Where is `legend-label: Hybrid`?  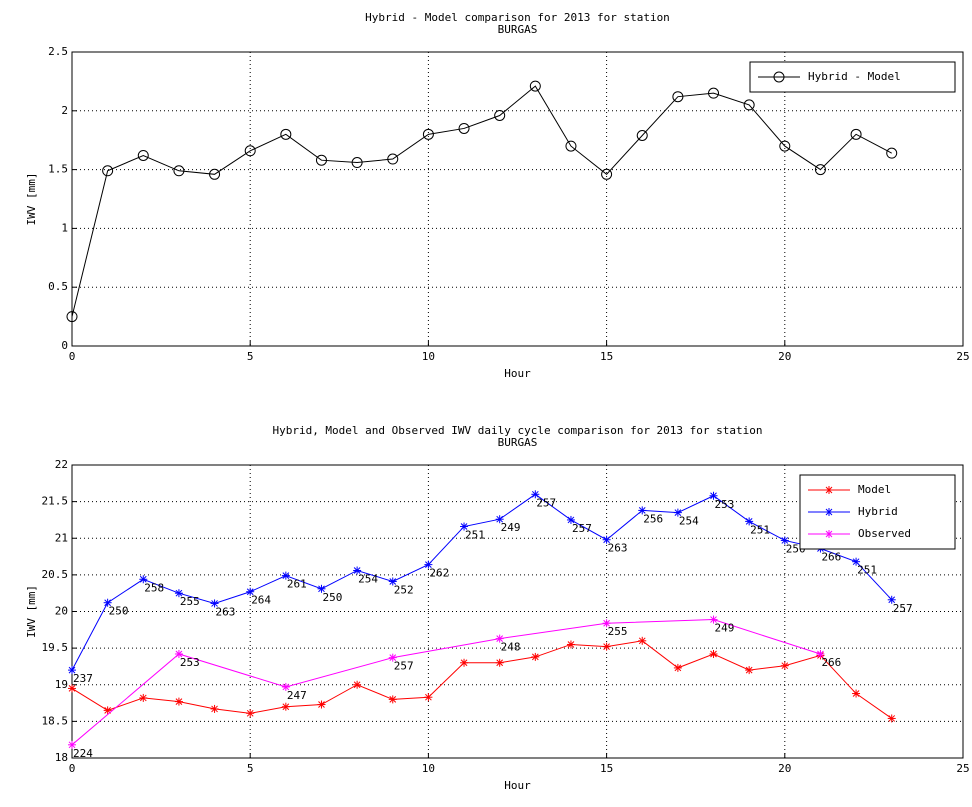
legend-label: Hybrid is located at coordinates (878, 511).